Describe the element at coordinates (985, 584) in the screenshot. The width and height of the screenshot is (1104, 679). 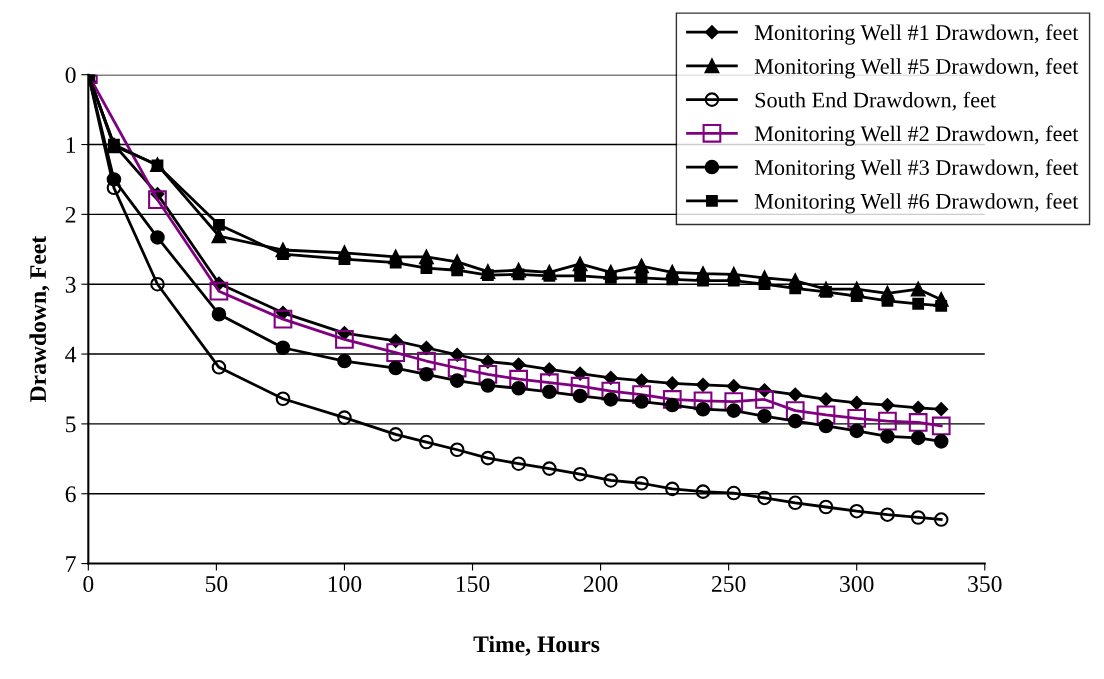
I see `x-tick-label: 350` at that location.